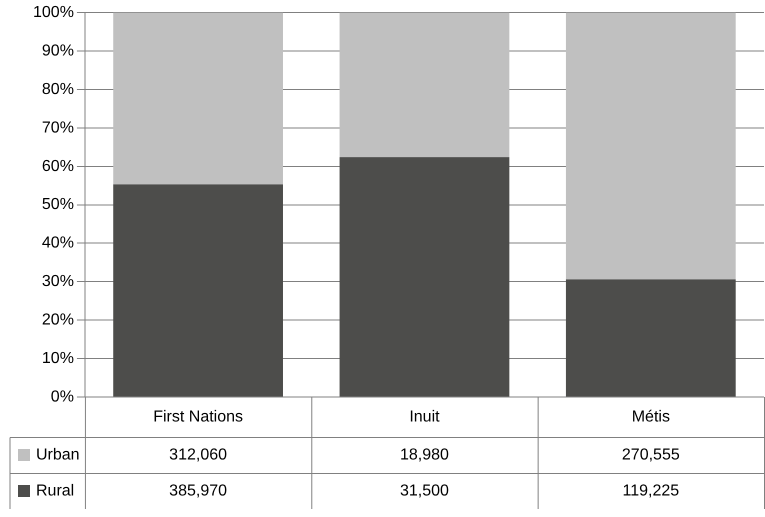 Image resolution: width=765 pixels, height=517 pixels. What do you see at coordinates (58, 455) in the screenshot?
I see `legend-label: Urban` at bounding box center [58, 455].